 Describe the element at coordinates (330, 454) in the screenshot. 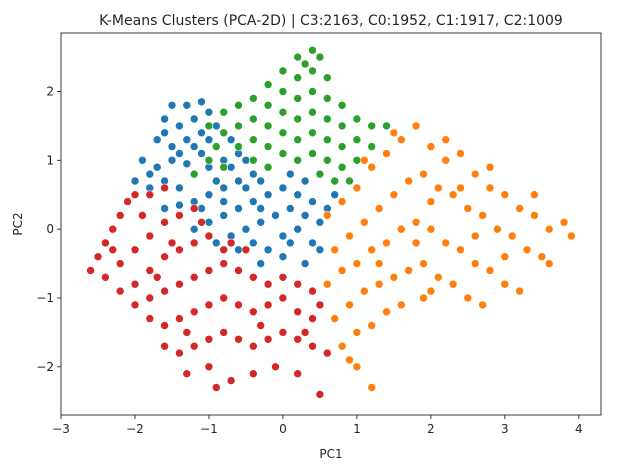

I see `x-axis-label: PC1` at that location.